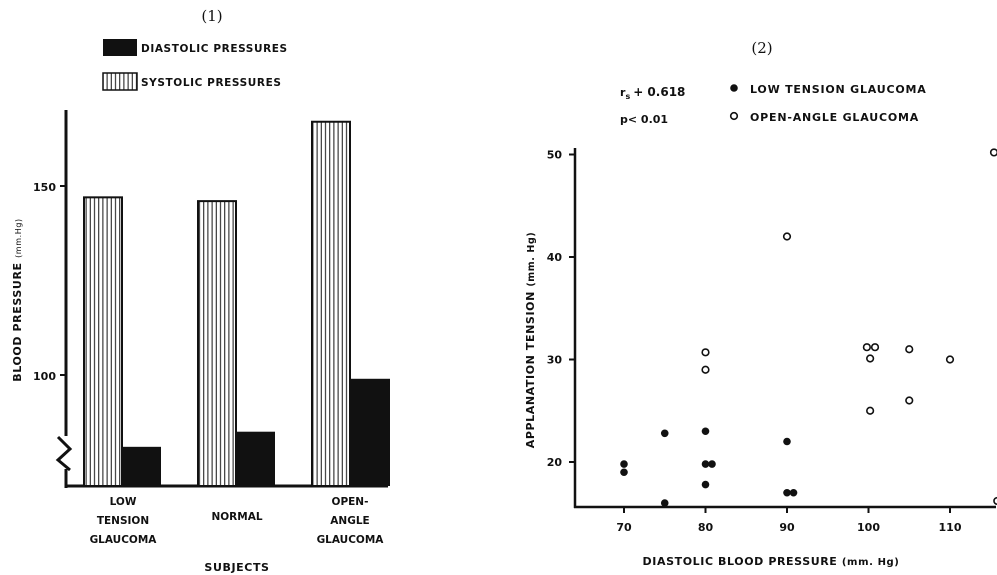 The height and width of the screenshot is (575, 997). Describe the element at coordinates (644, 119) in the screenshot. I see `stat-p-annotation: p< 0.01` at that location.